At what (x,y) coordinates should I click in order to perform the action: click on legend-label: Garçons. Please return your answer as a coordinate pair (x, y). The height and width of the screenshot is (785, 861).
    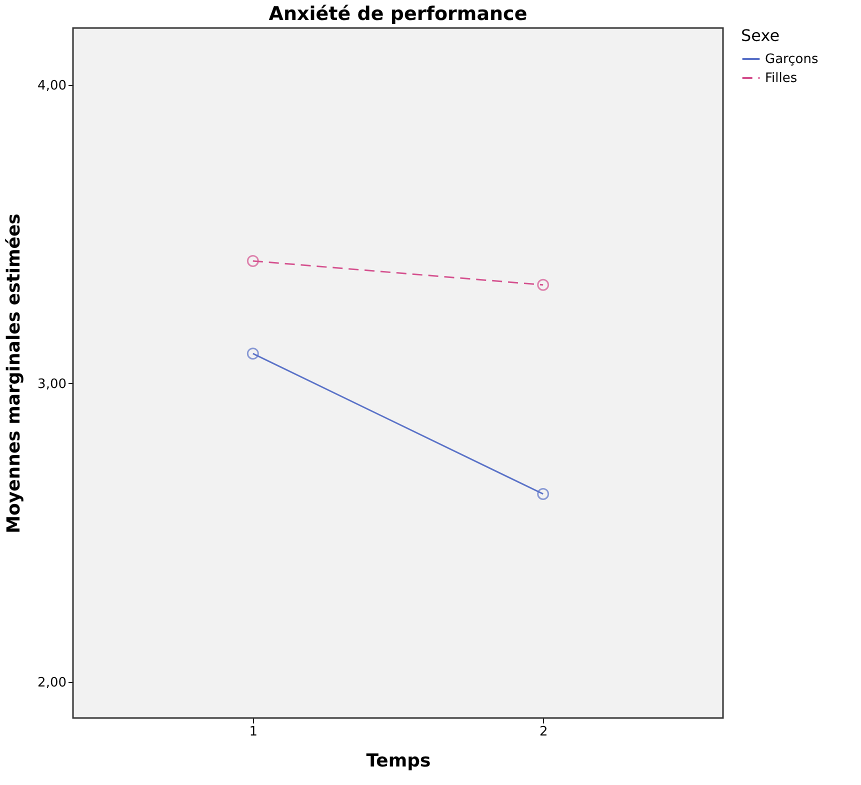
    Looking at the image, I should click on (791, 59).